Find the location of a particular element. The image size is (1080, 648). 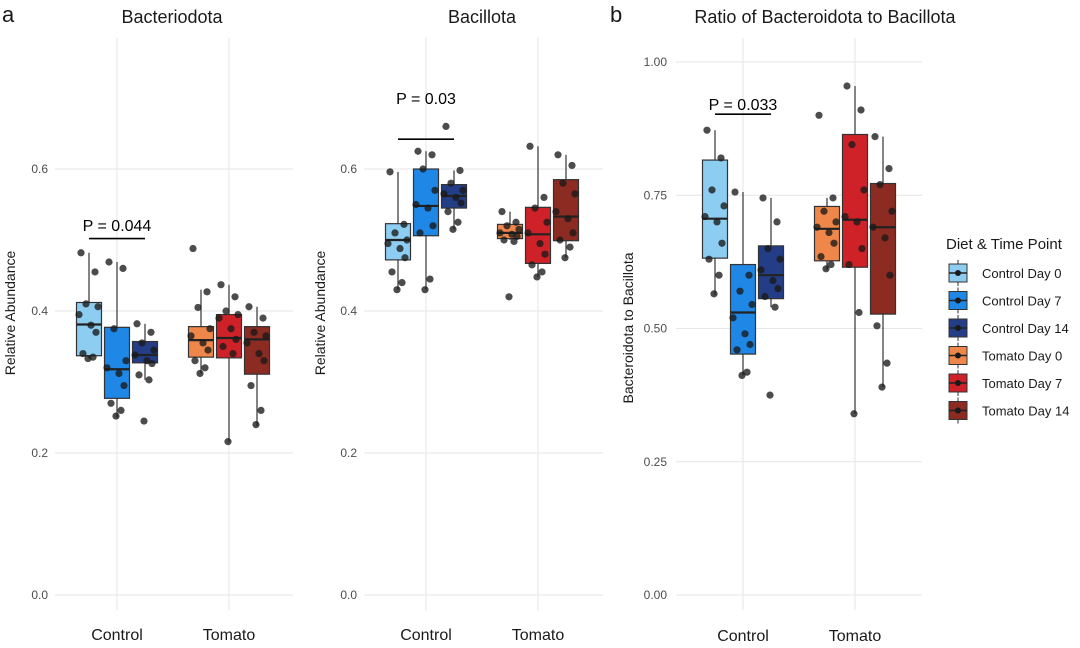

legend-item-tomato-day-14: Tomato Day 14 is located at coordinates (1008, 410).